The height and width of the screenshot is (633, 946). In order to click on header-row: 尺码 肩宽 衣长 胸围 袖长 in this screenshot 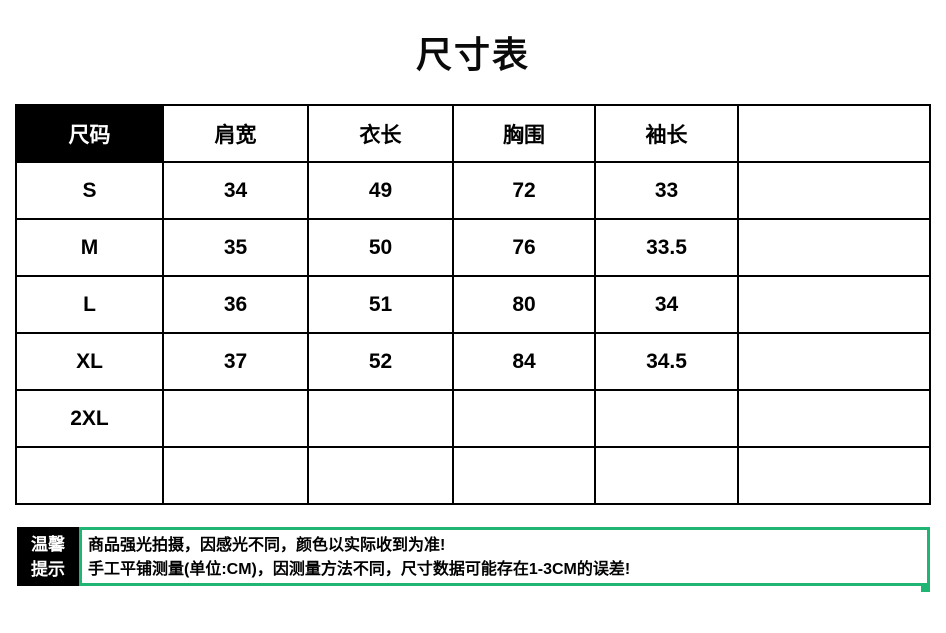, I will do `click(473, 133)`.